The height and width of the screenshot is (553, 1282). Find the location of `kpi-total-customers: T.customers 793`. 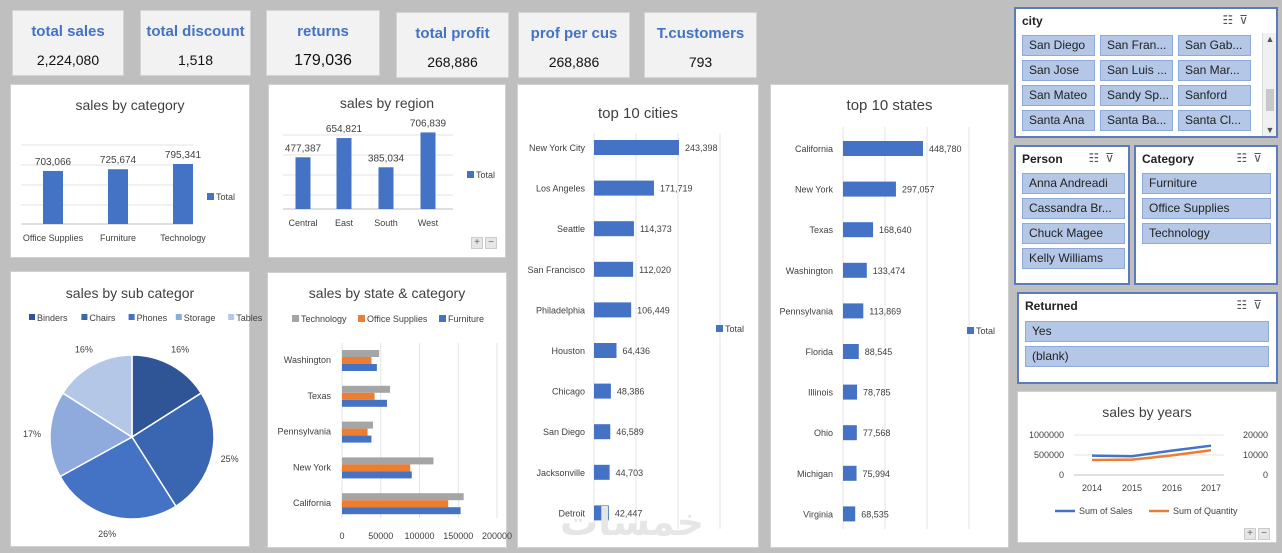

kpi-total-customers: T.customers 793 is located at coordinates (700, 45).